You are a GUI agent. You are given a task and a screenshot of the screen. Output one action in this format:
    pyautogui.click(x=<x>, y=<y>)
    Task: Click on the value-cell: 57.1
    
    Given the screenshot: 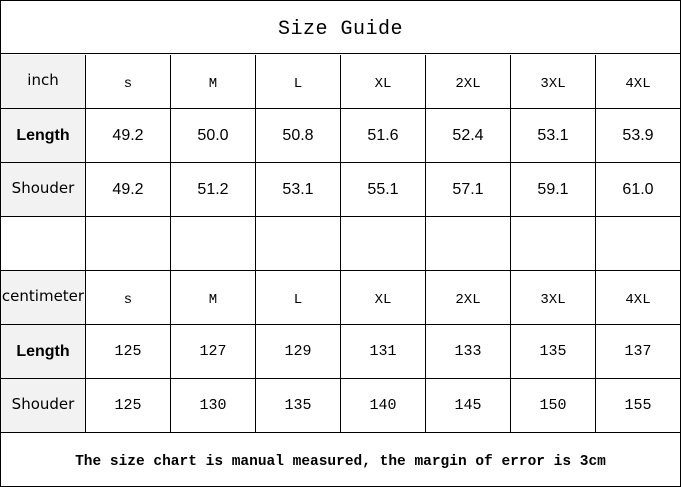 What is the action you would take?
    pyautogui.click(x=468, y=190)
    